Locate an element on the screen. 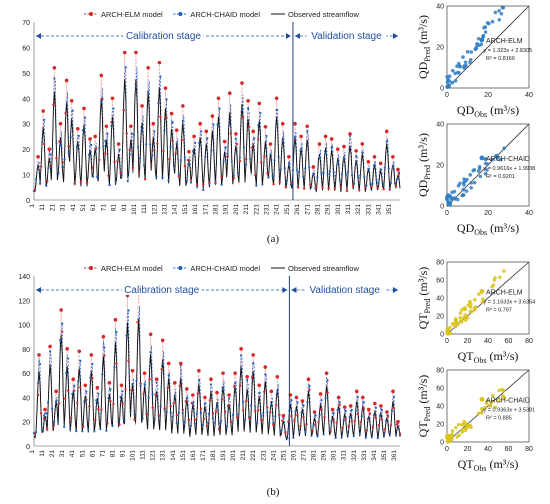 Image resolution: width=550 pixels, height=504 pixels. x-tick-label: 301 is located at coordinates (334, 455).